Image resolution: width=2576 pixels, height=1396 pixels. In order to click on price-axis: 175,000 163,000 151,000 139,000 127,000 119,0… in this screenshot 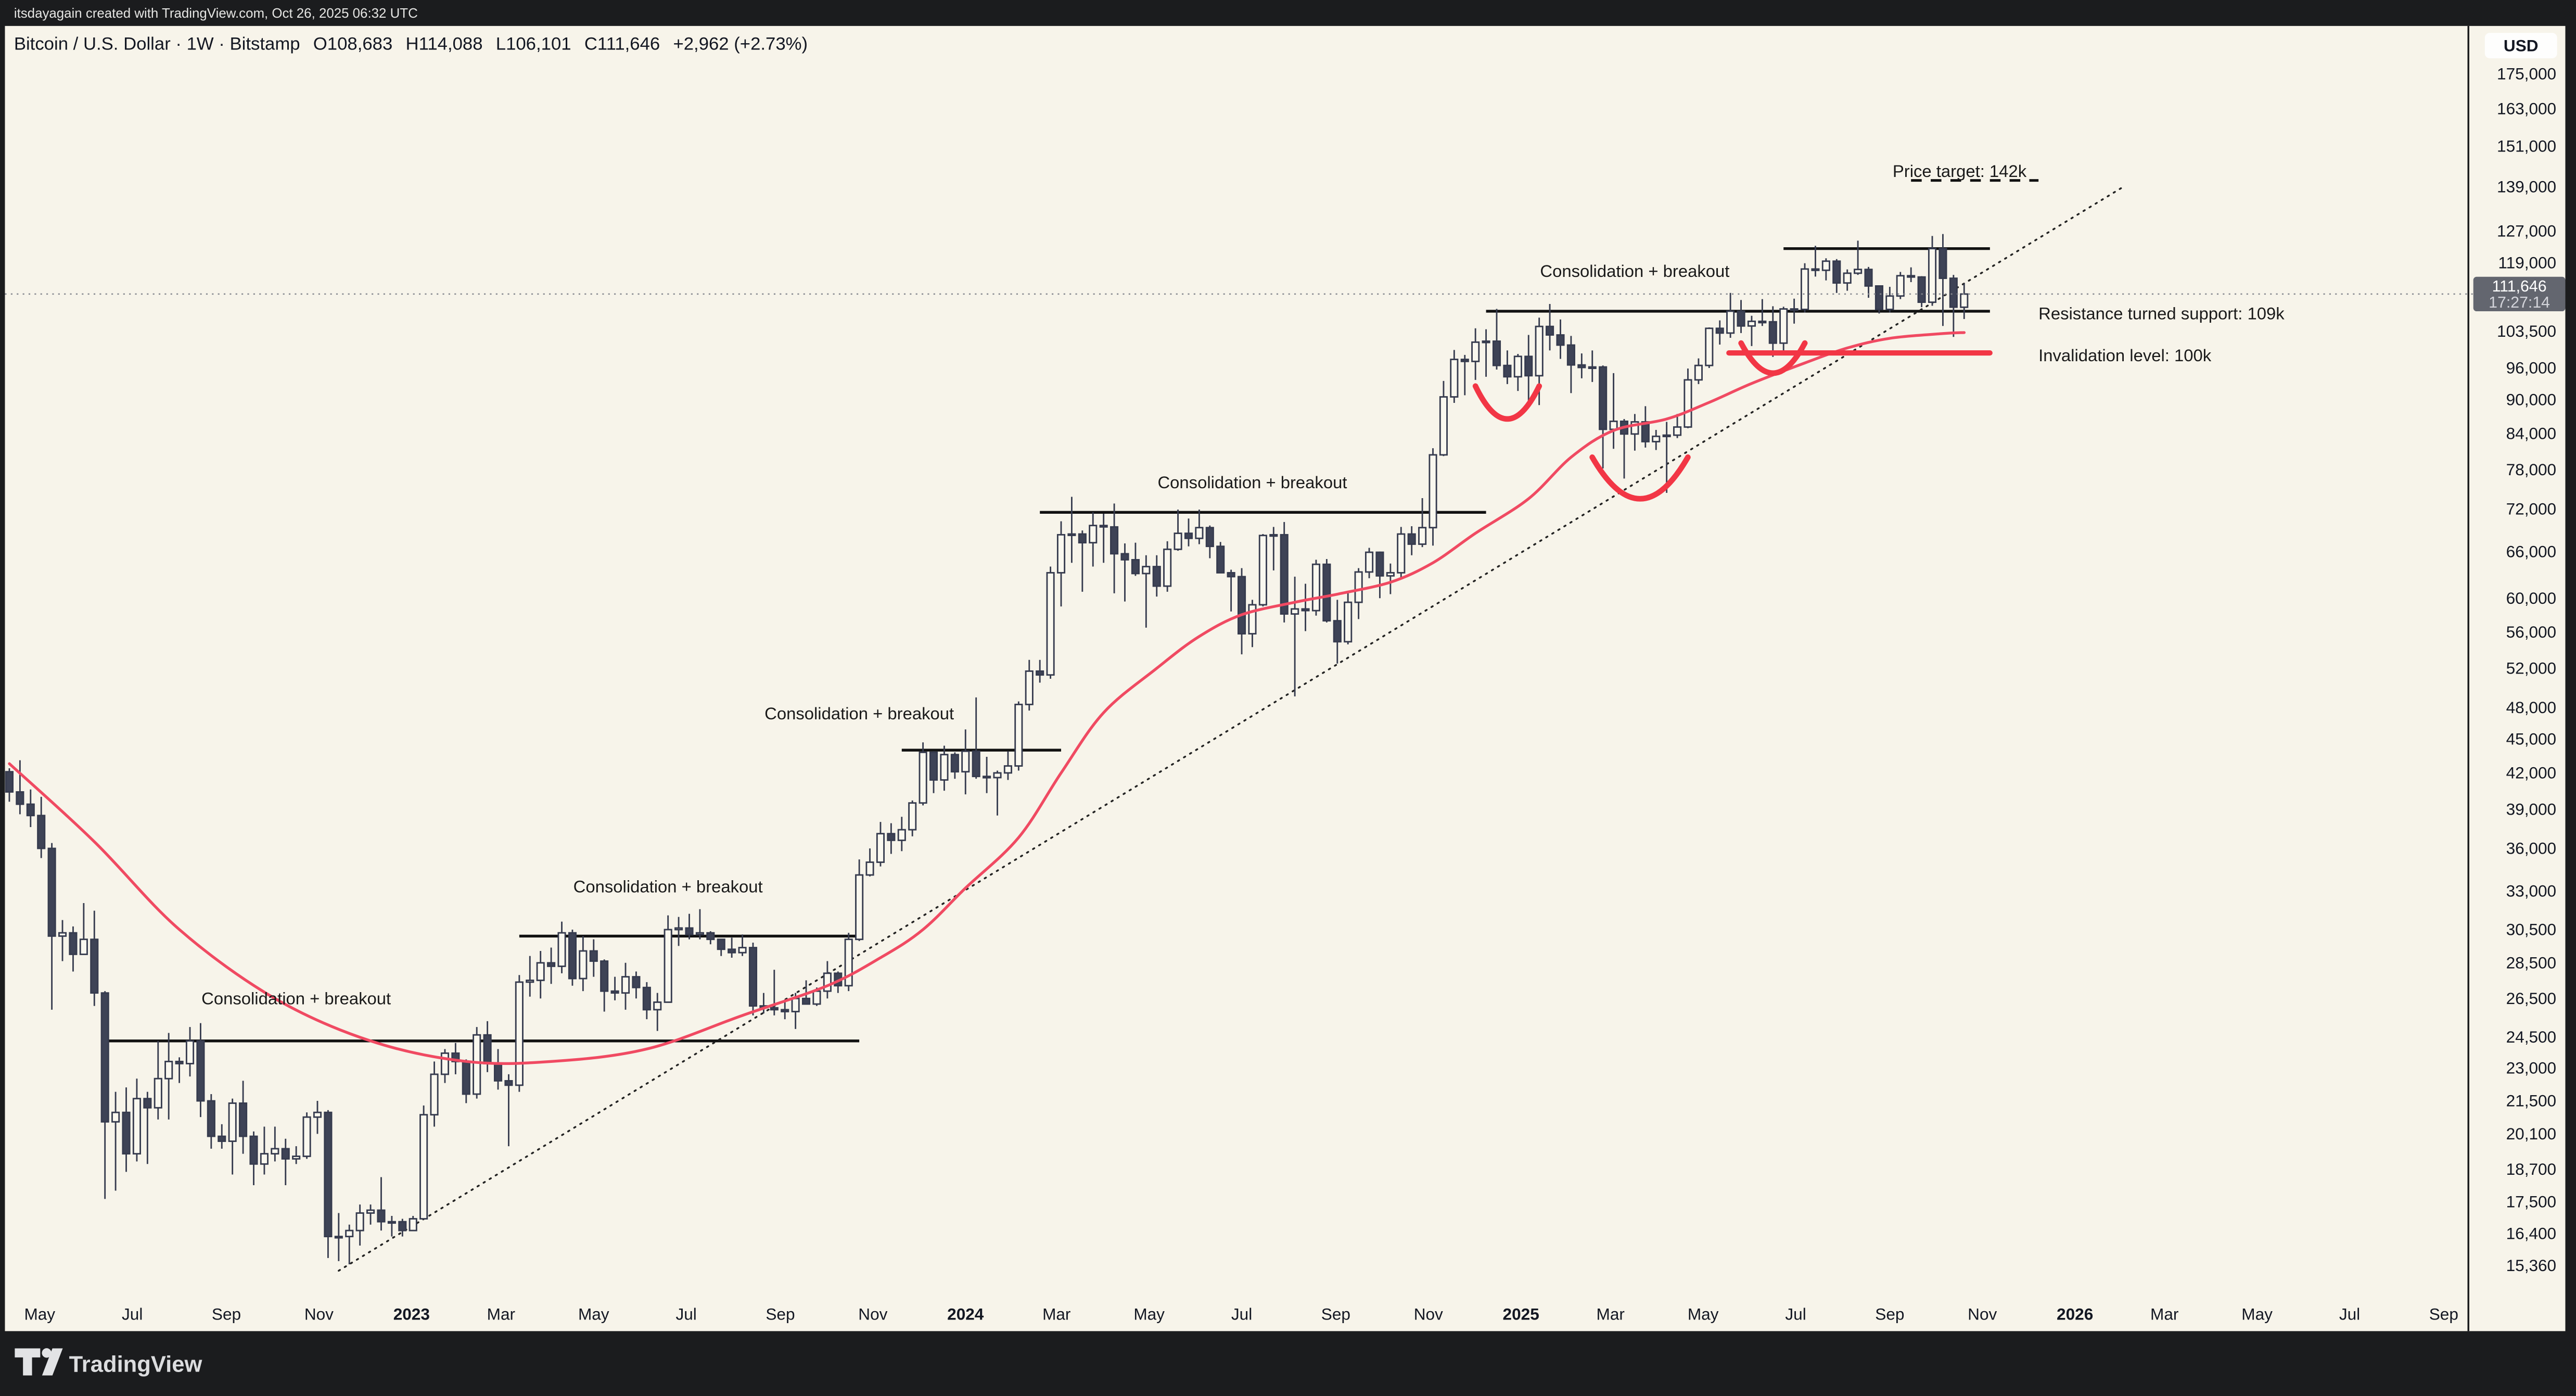, I will do `click(2526, 670)`.